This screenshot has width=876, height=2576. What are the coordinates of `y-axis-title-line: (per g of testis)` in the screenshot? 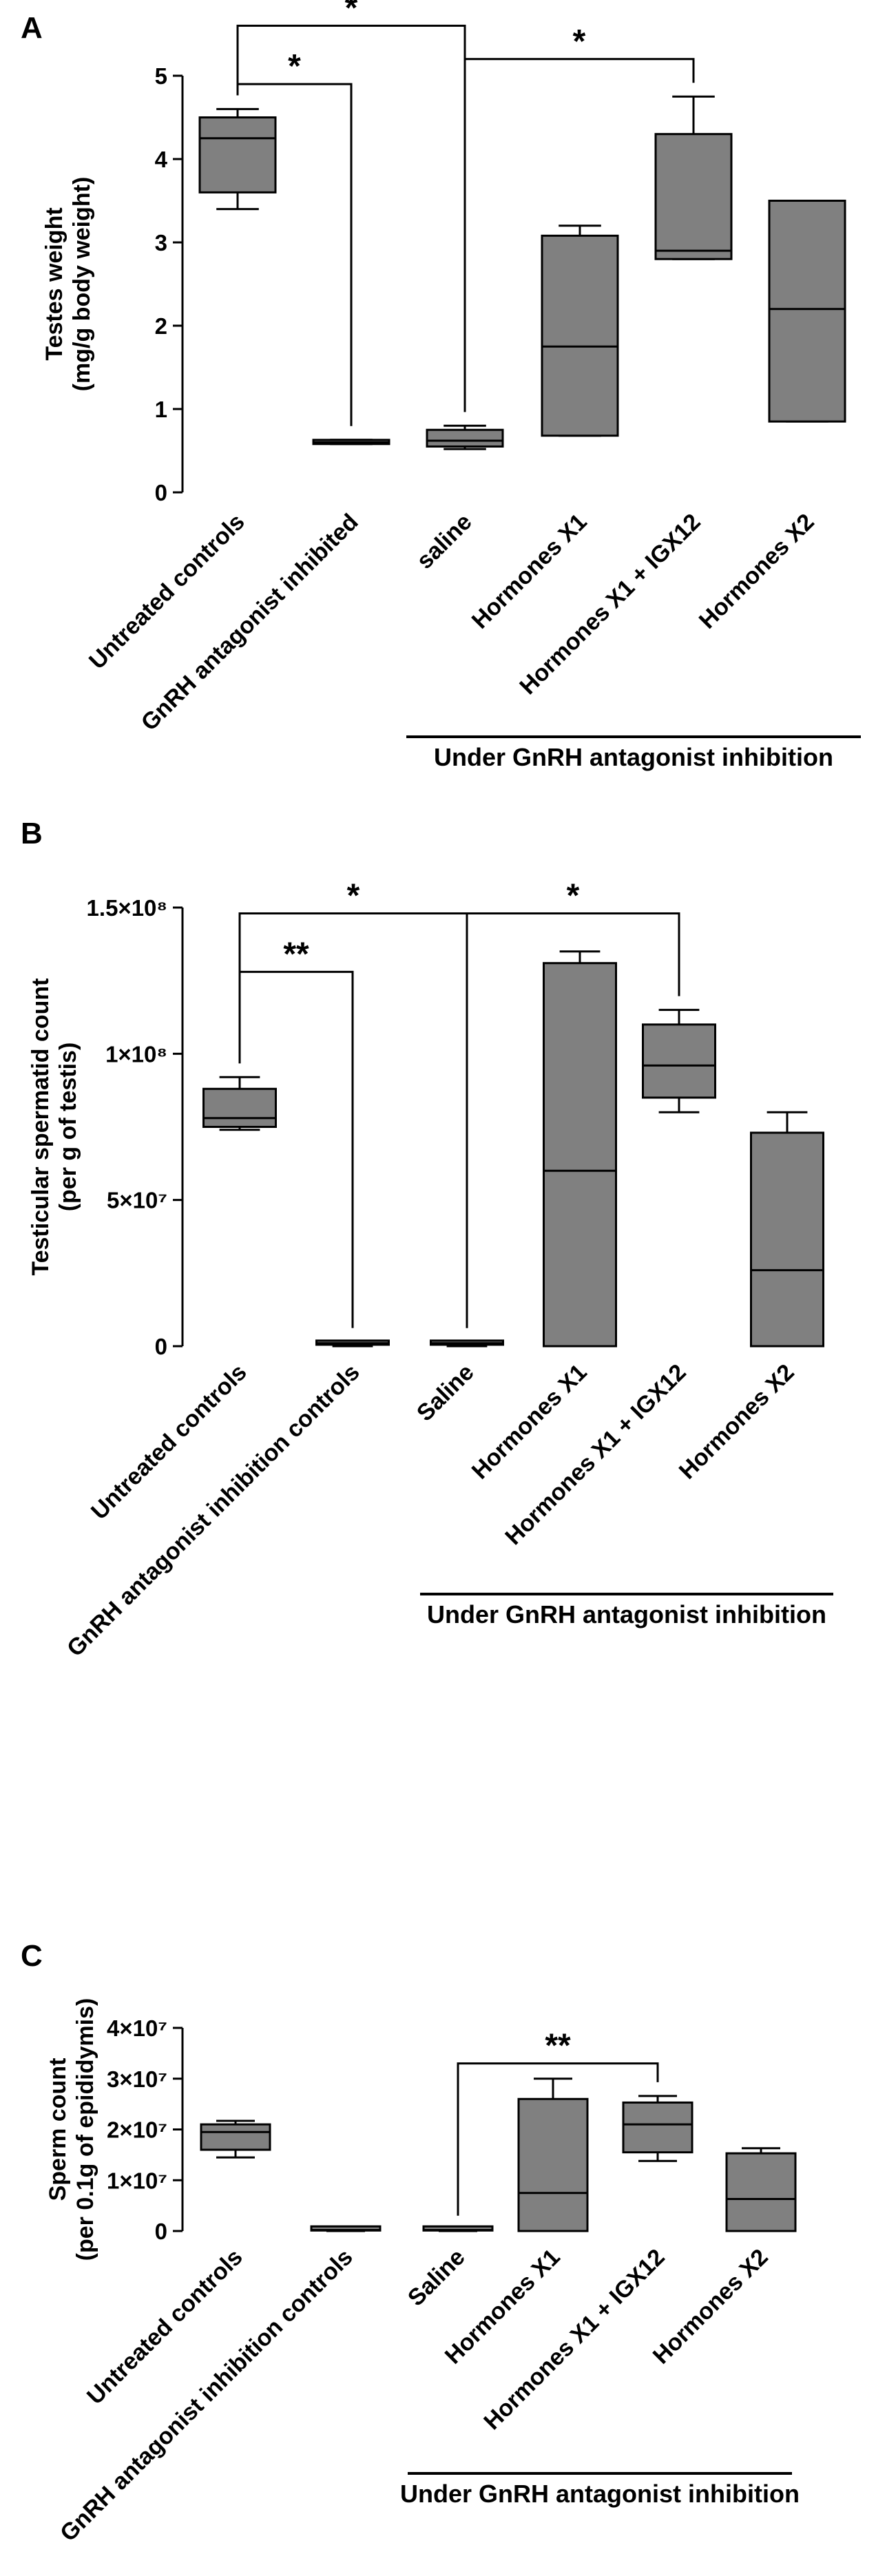 It's located at (68, 1127).